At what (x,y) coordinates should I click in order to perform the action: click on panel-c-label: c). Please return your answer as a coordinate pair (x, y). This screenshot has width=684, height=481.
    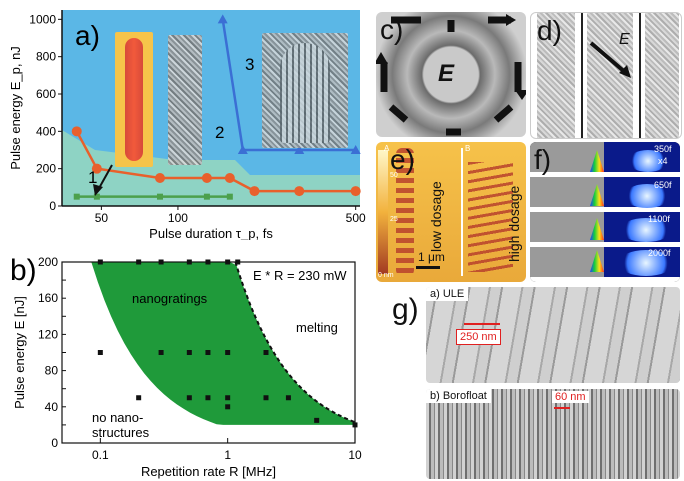
    Looking at the image, I should click on (392, 29).